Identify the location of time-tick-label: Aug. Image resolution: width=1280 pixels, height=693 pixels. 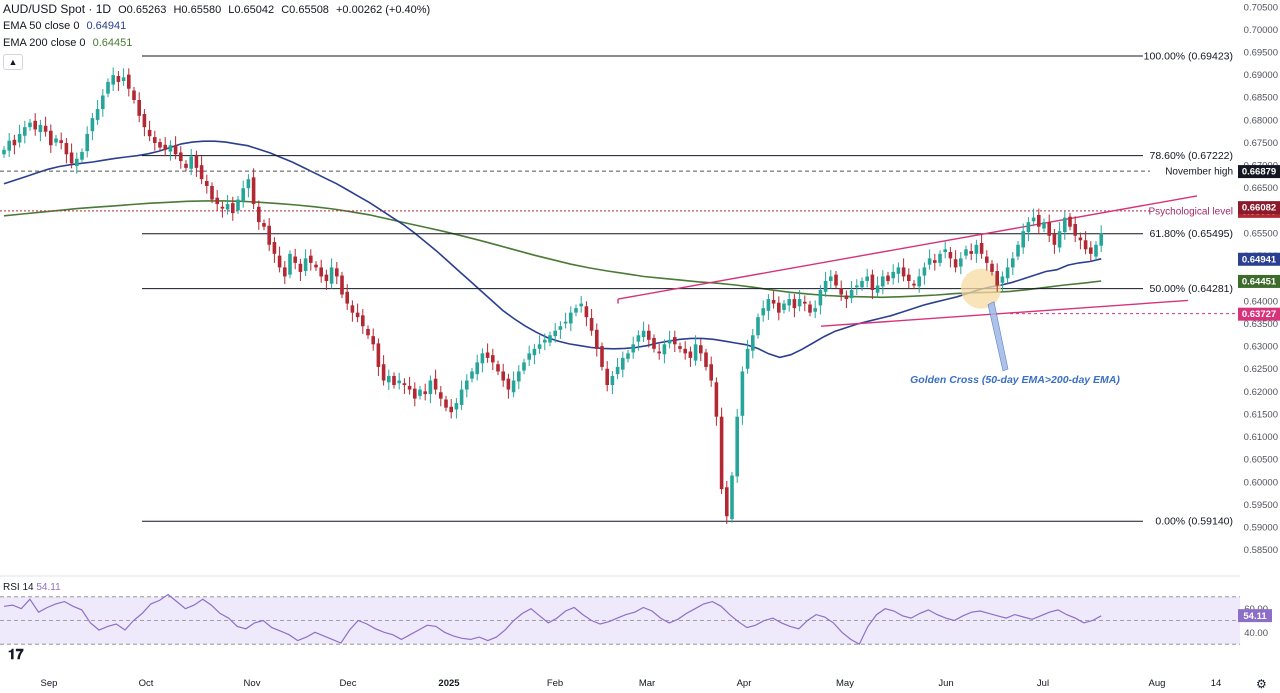
(1157, 683).